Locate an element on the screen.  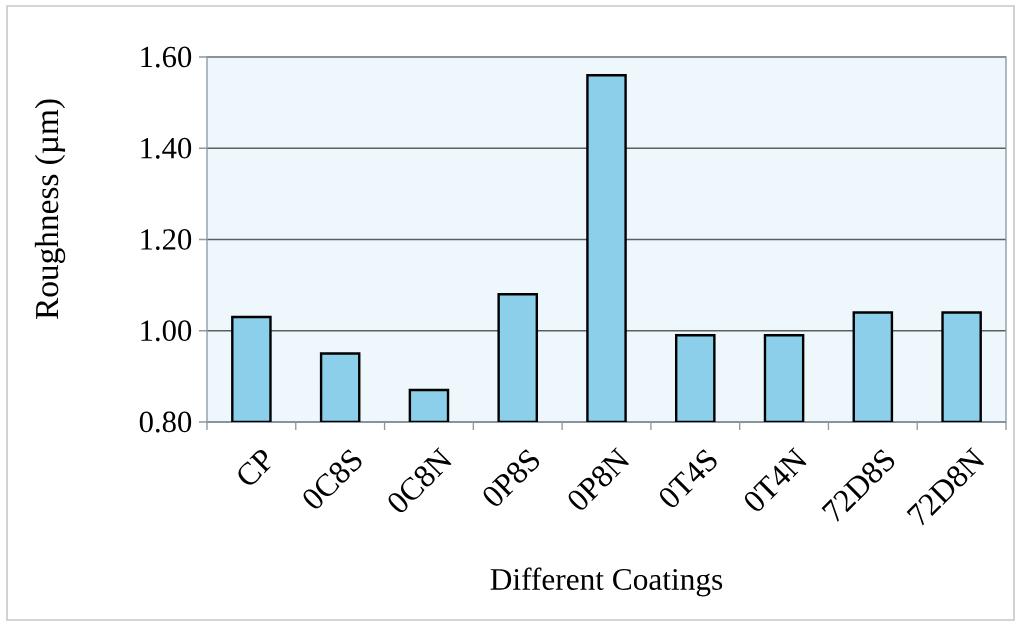
y-tick-label: 1.60 is located at coordinates (166, 57).